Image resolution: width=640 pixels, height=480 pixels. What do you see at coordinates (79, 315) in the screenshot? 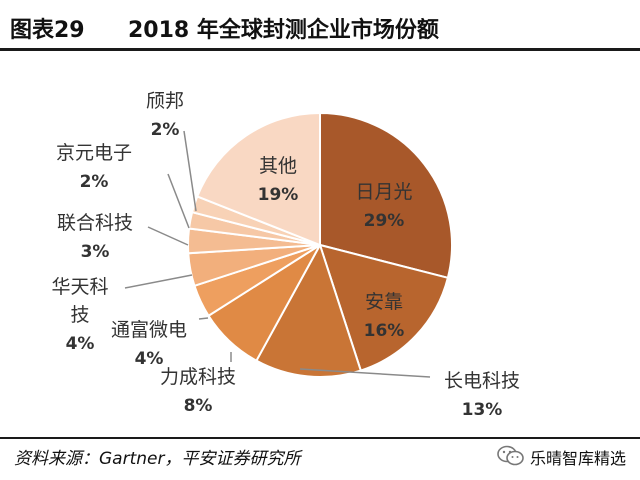
I see `slice-label: 技` at bounding box center [79, 315].